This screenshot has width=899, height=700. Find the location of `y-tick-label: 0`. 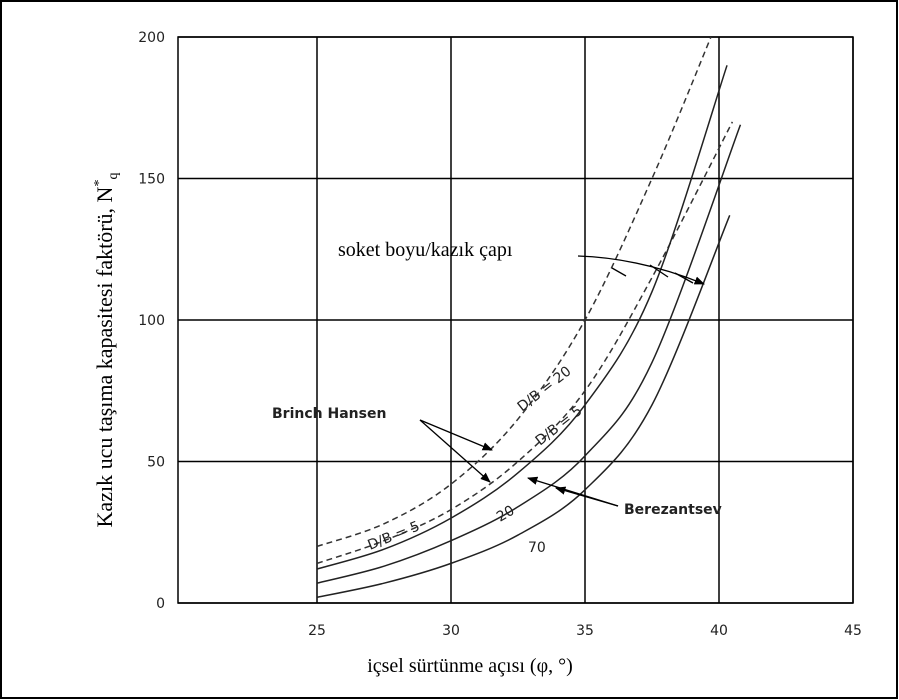

y-tick-label: 0 is located at coordinates (160, 604).